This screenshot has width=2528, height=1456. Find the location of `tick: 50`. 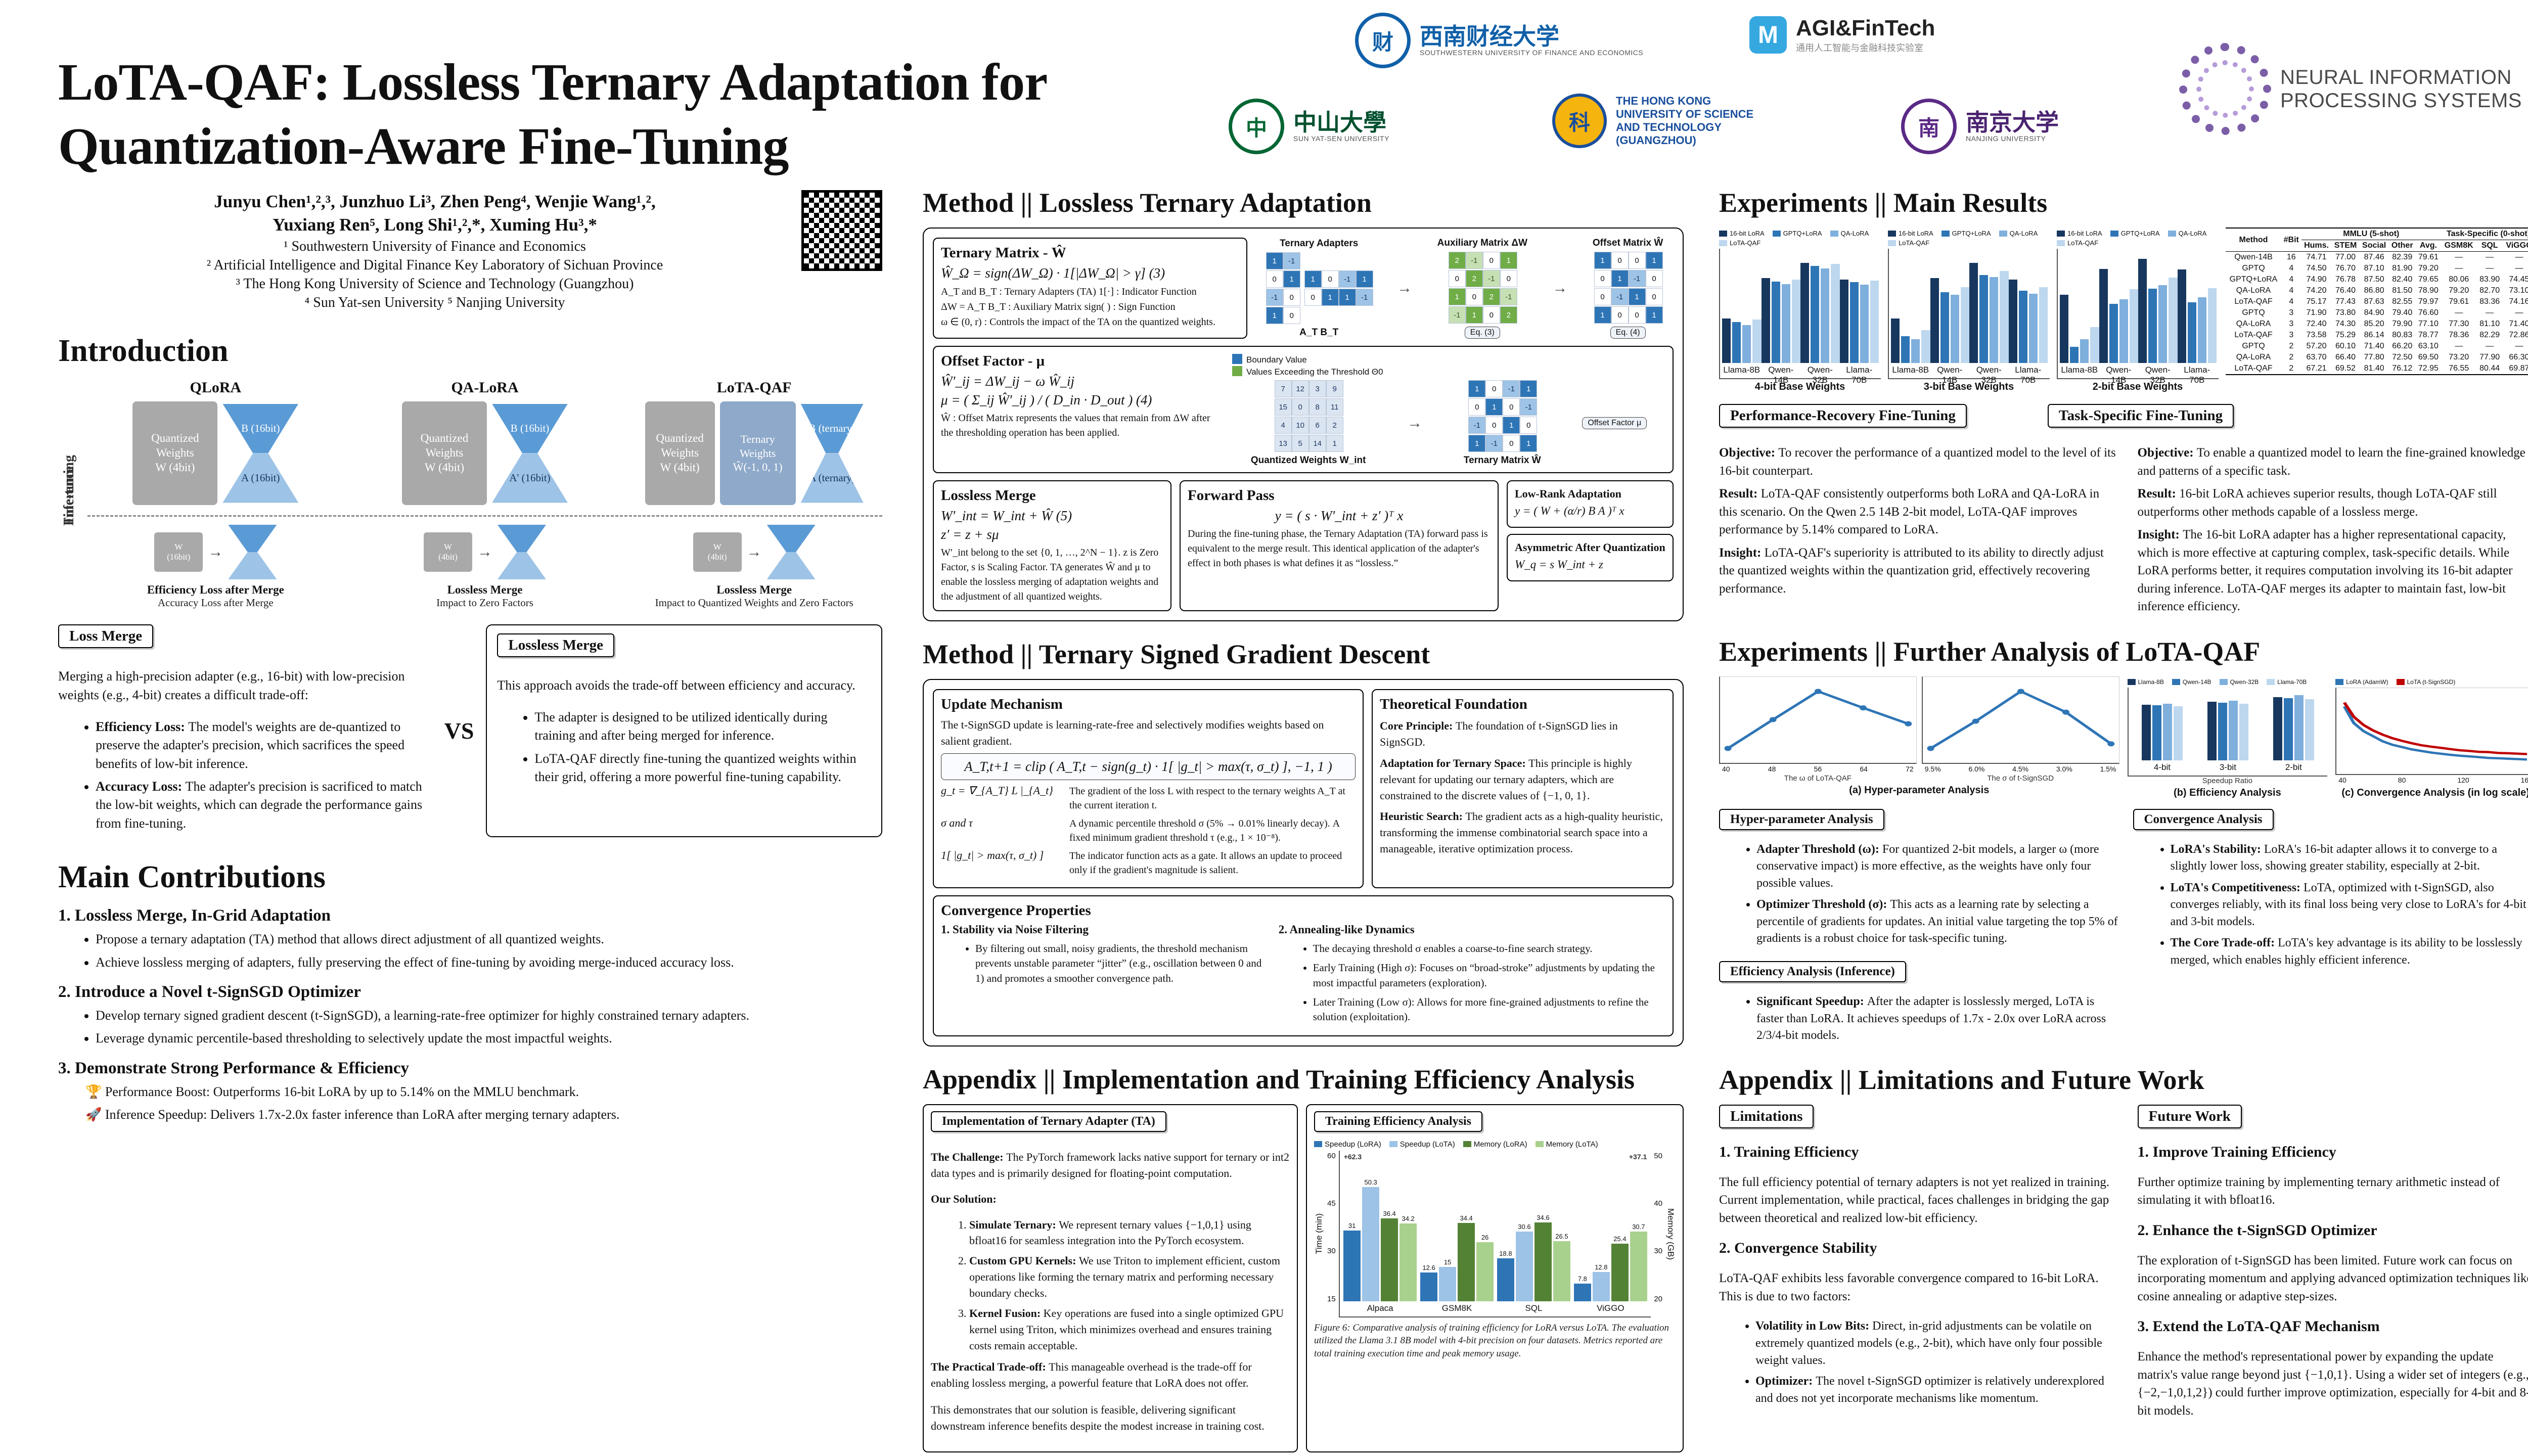

tick: 50 is located at coordinates (1658, 1155).